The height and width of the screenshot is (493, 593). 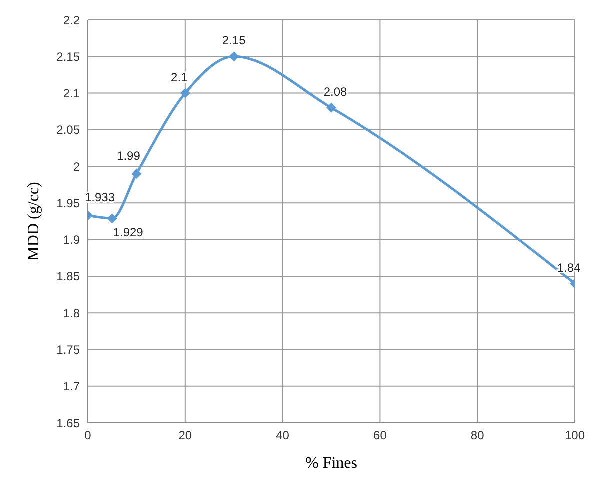 I want to click on y-tick-label: 1.75, so click(x=68, y=349).